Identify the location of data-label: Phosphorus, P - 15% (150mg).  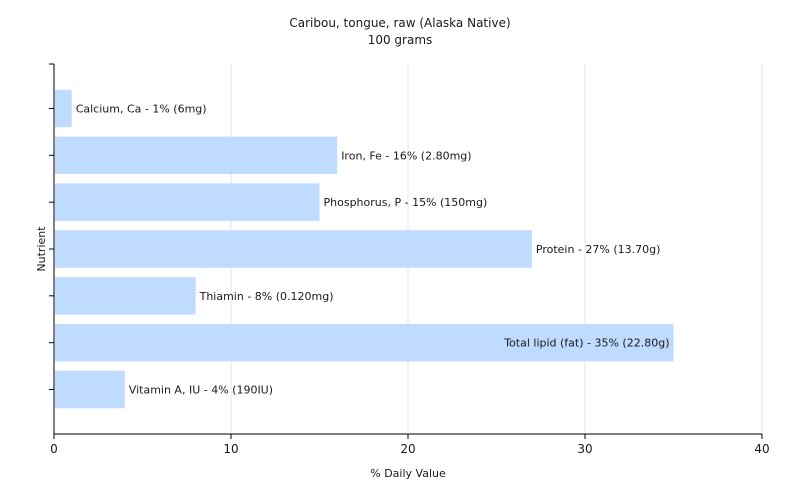
(406, 202).